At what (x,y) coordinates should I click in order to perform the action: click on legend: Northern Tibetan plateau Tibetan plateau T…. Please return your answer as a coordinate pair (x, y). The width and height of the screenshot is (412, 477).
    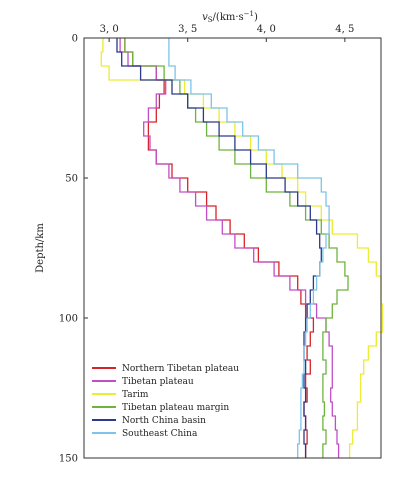
    Looking at the image, I should click on (165, 401).